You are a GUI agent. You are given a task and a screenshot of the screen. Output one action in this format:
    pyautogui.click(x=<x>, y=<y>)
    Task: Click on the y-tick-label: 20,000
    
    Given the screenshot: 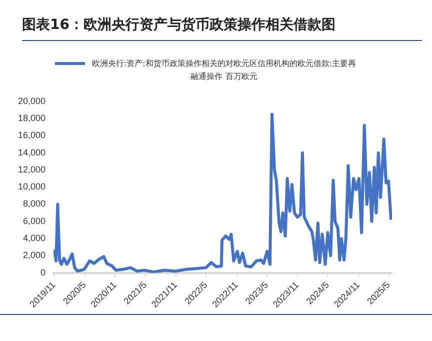 What is the action you would take?
    pyautogui.click(x=32, y=101)
    